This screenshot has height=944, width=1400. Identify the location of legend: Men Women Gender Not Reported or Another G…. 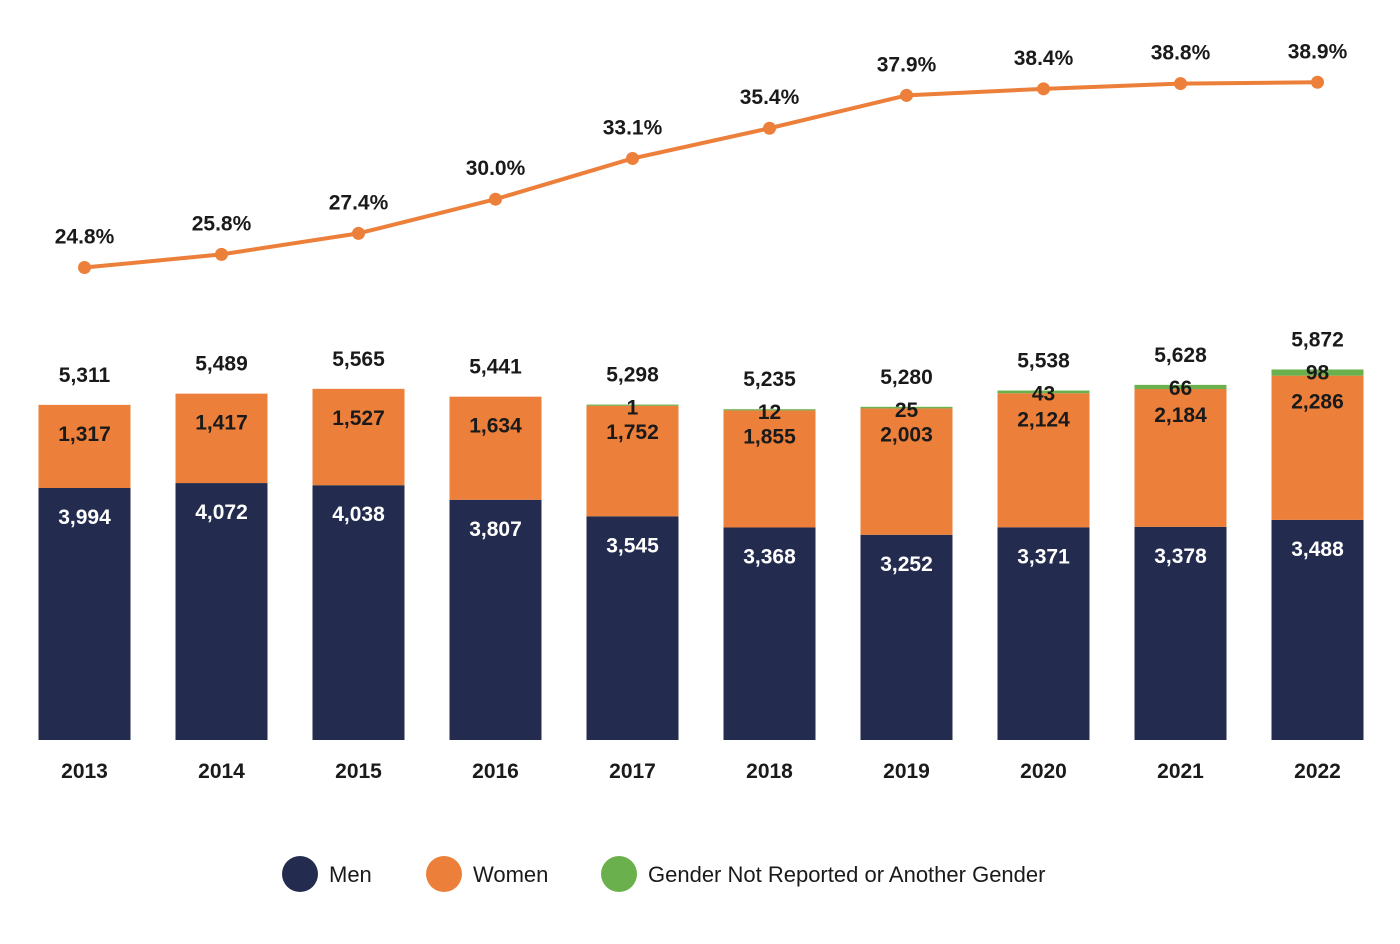
(663, 874).